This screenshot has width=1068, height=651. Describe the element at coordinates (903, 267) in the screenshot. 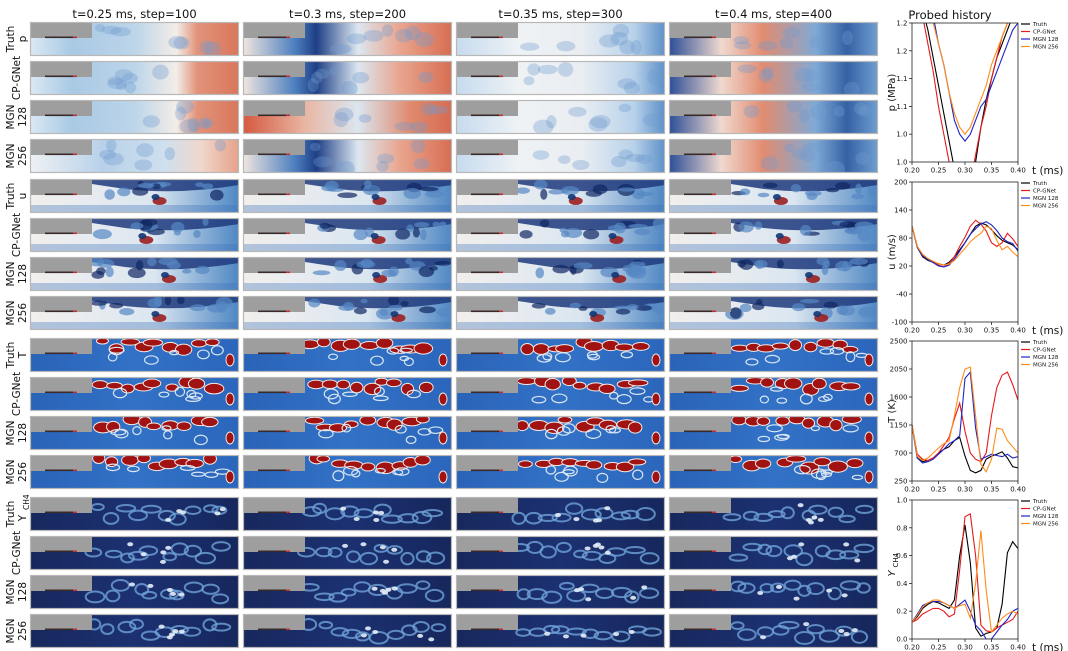

I see `y-tick-label: 20` at that location.